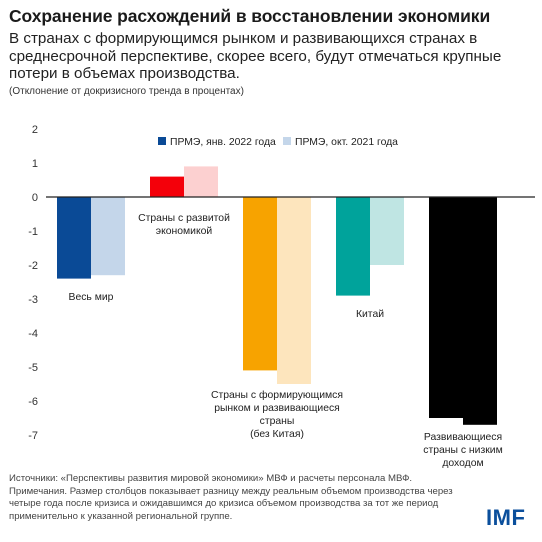  What do you see at coordinates (33, 436) in the screenshot?
I see `y-tick-label: -7` at bounding box center [33, 436].